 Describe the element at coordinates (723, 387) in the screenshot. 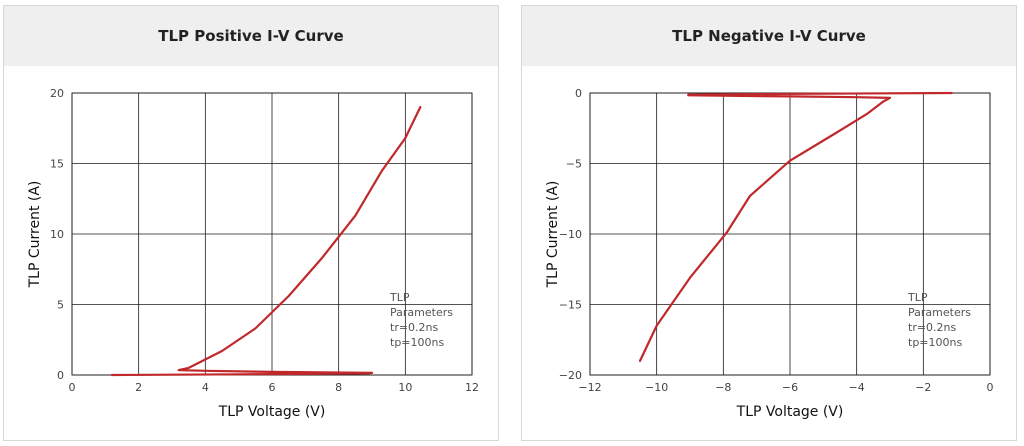

I see `x-tick-label: −8` at that location.